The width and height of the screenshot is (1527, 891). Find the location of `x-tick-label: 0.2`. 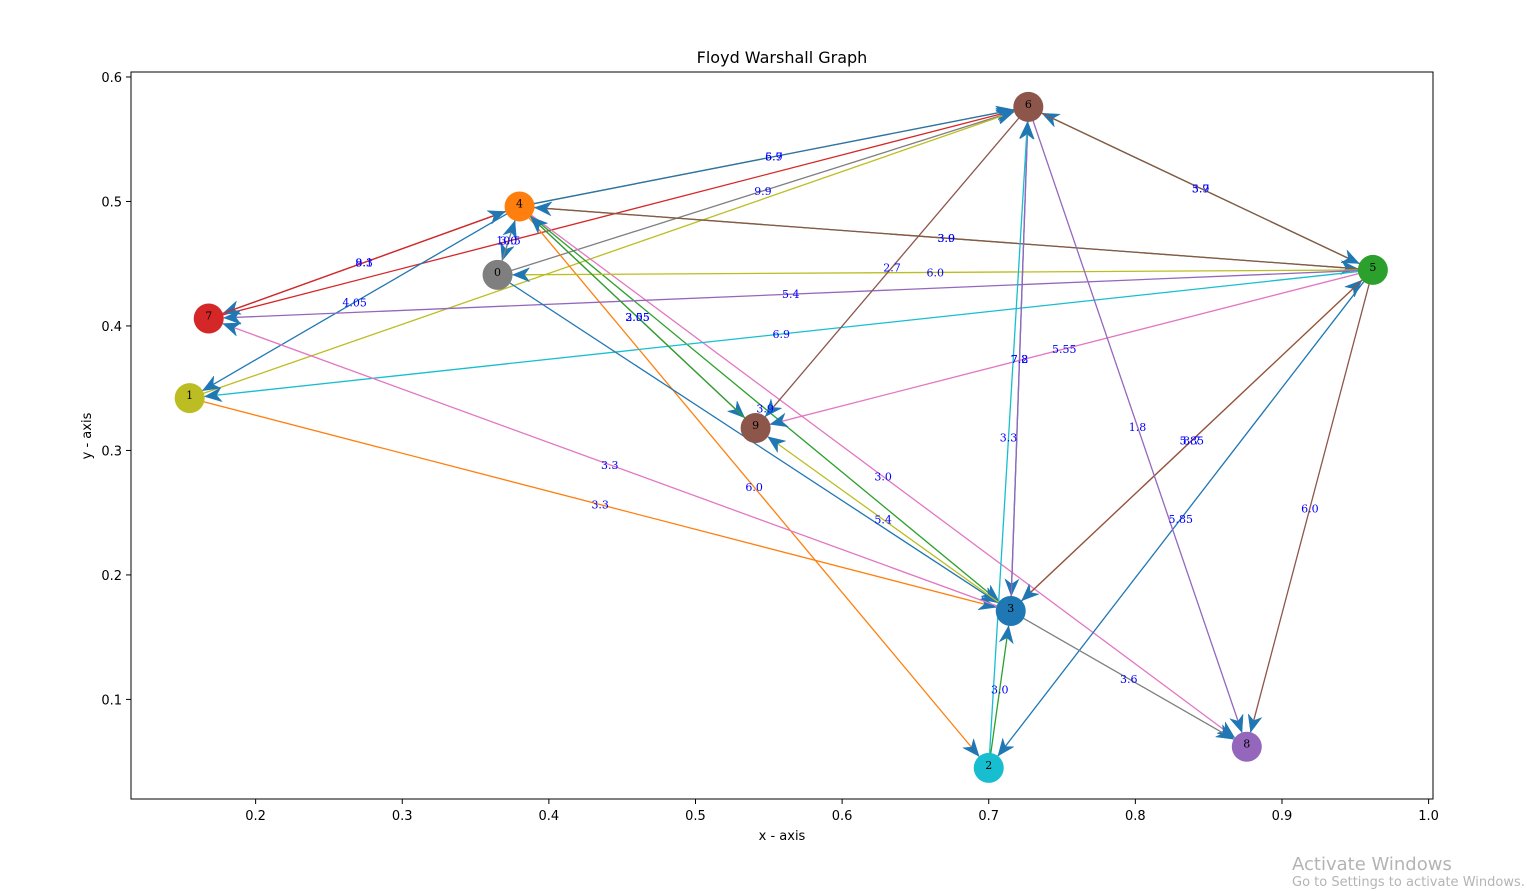

x-tick-label: 0.2 is located at coordinates (255, 816).